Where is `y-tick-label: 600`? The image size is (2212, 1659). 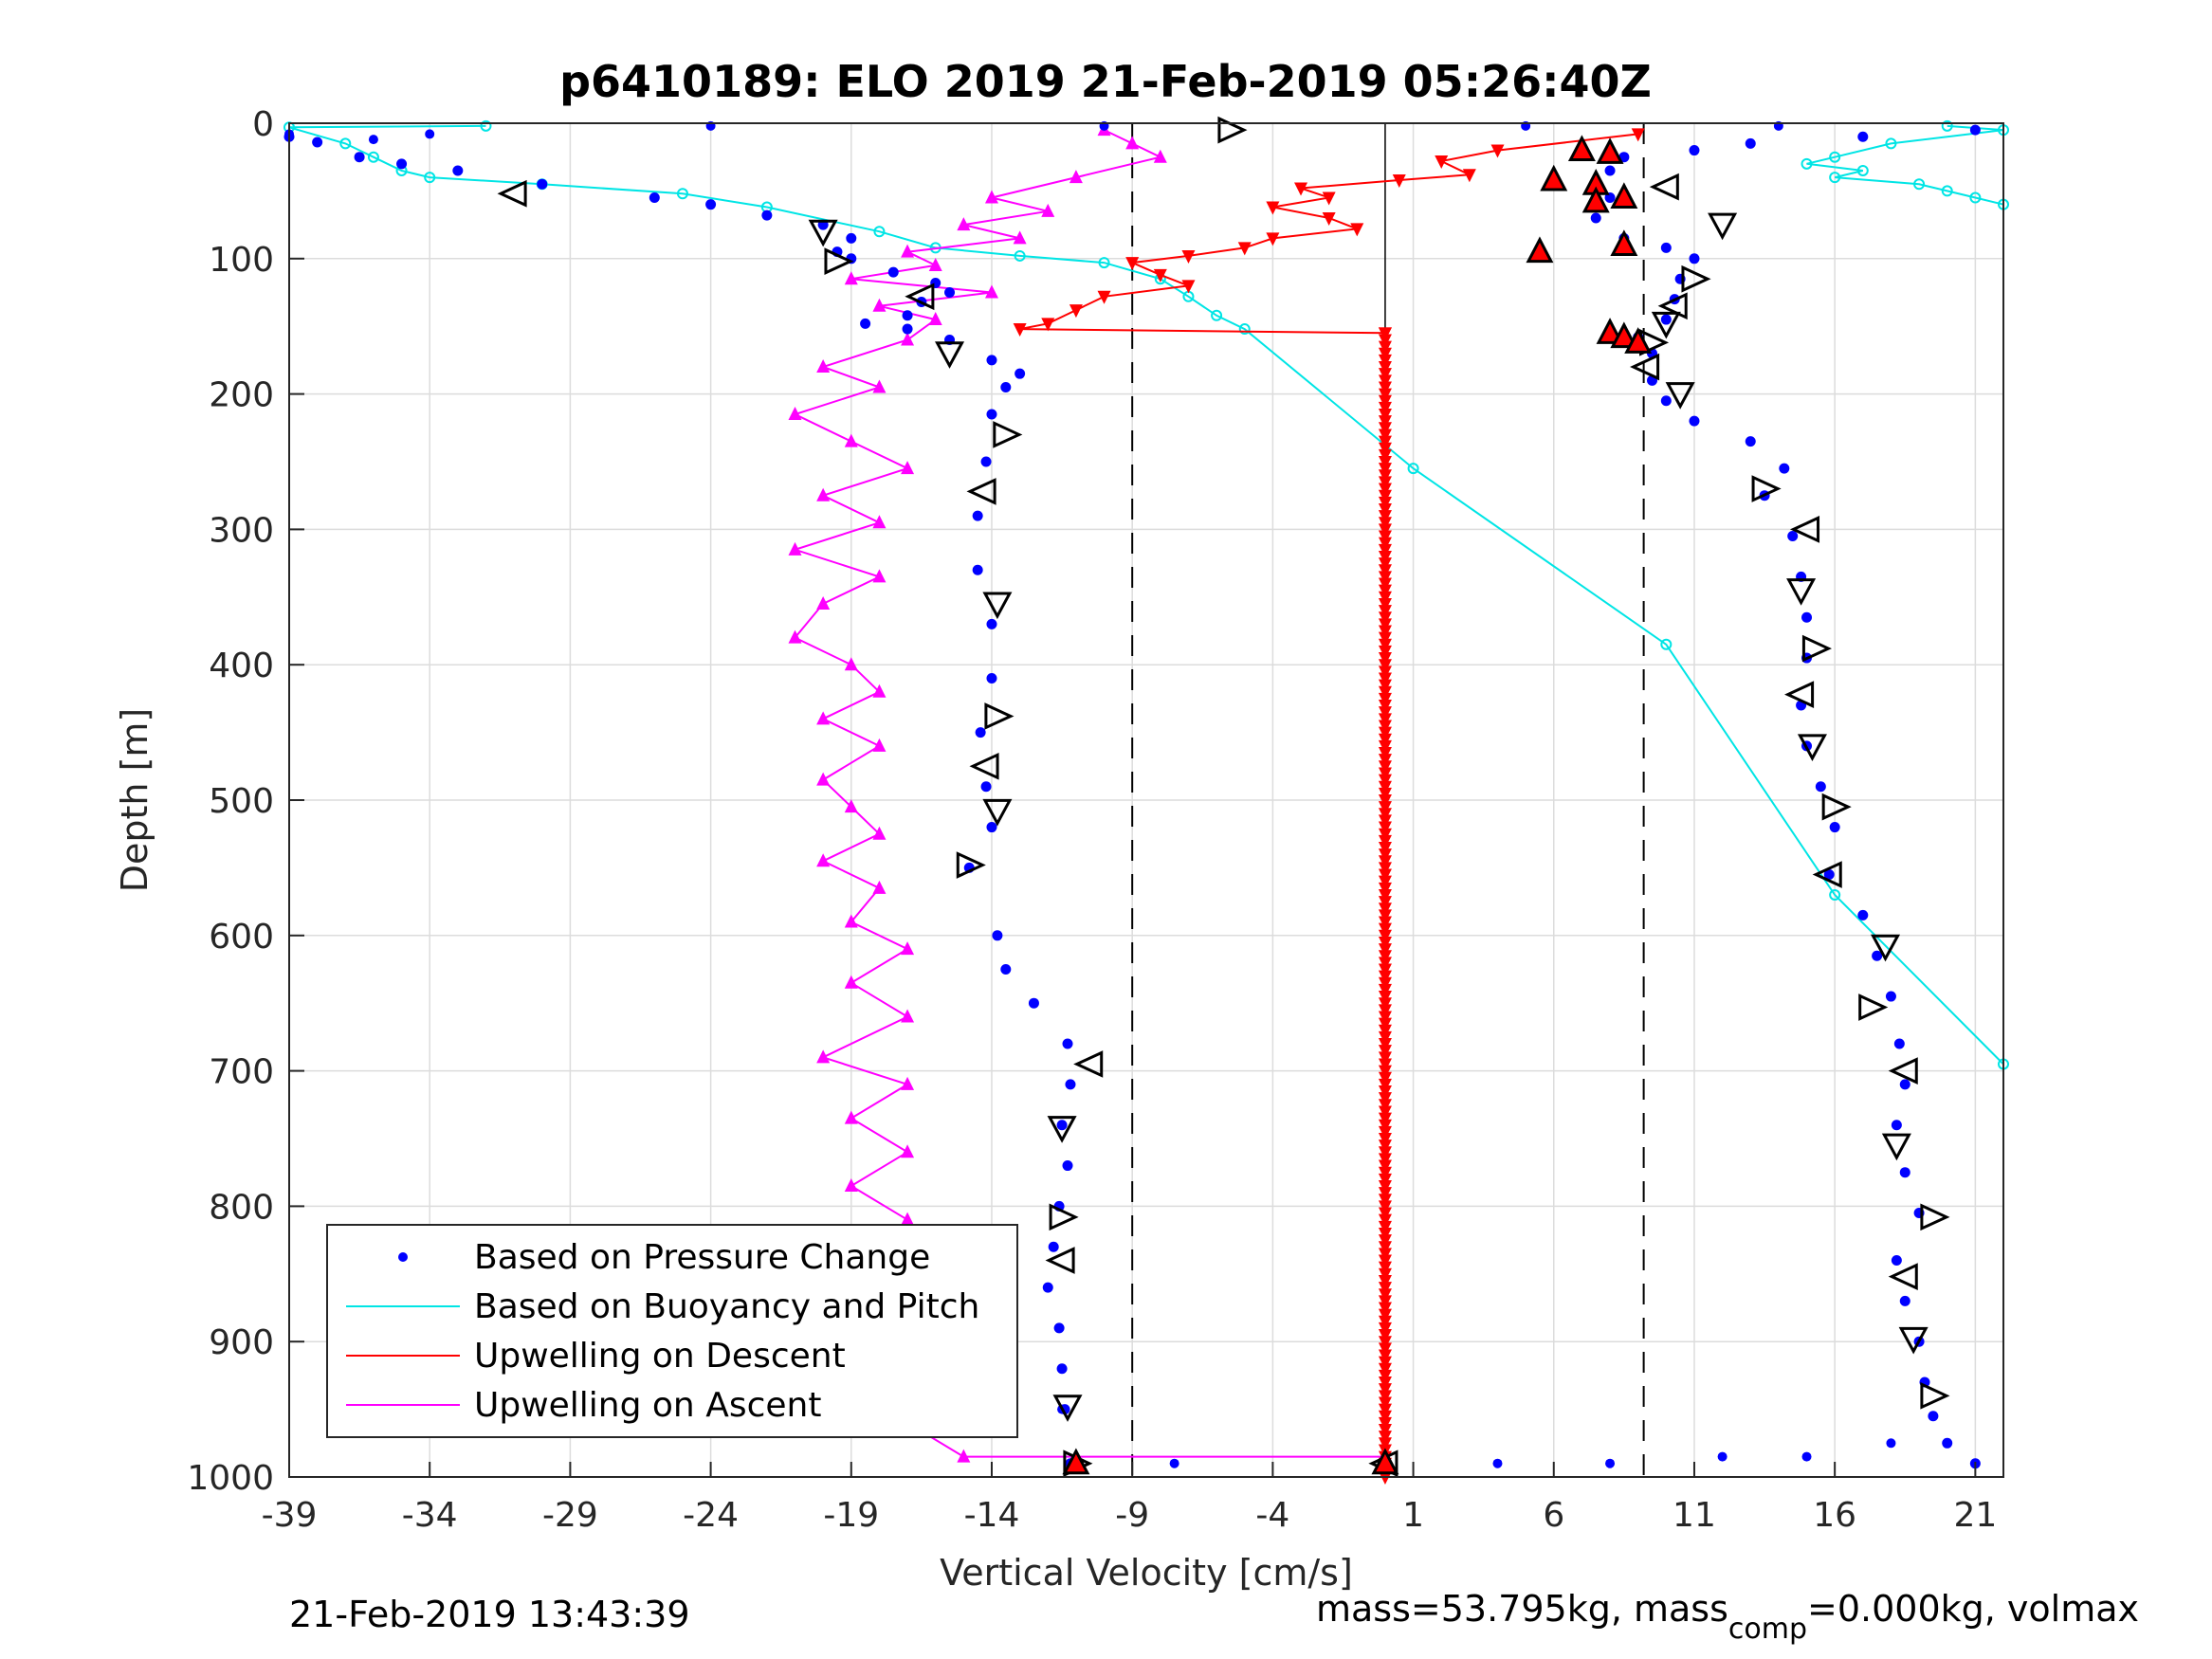
y-tick-label: 600 is located at coordinates (241, 937).